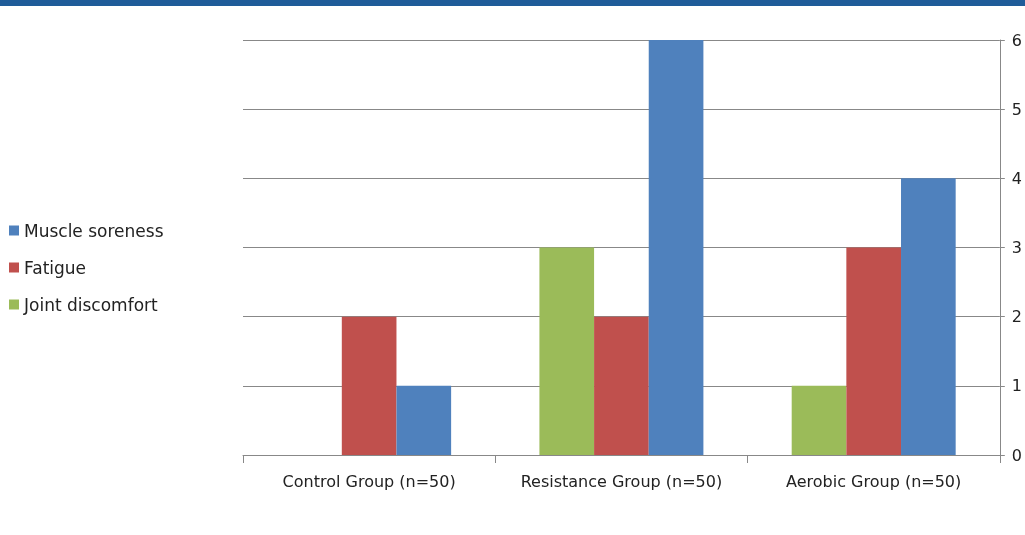 The height and width of the screenshot is (535, 1025). I want to click on y-tick-label: 6, so click(1017, 40).